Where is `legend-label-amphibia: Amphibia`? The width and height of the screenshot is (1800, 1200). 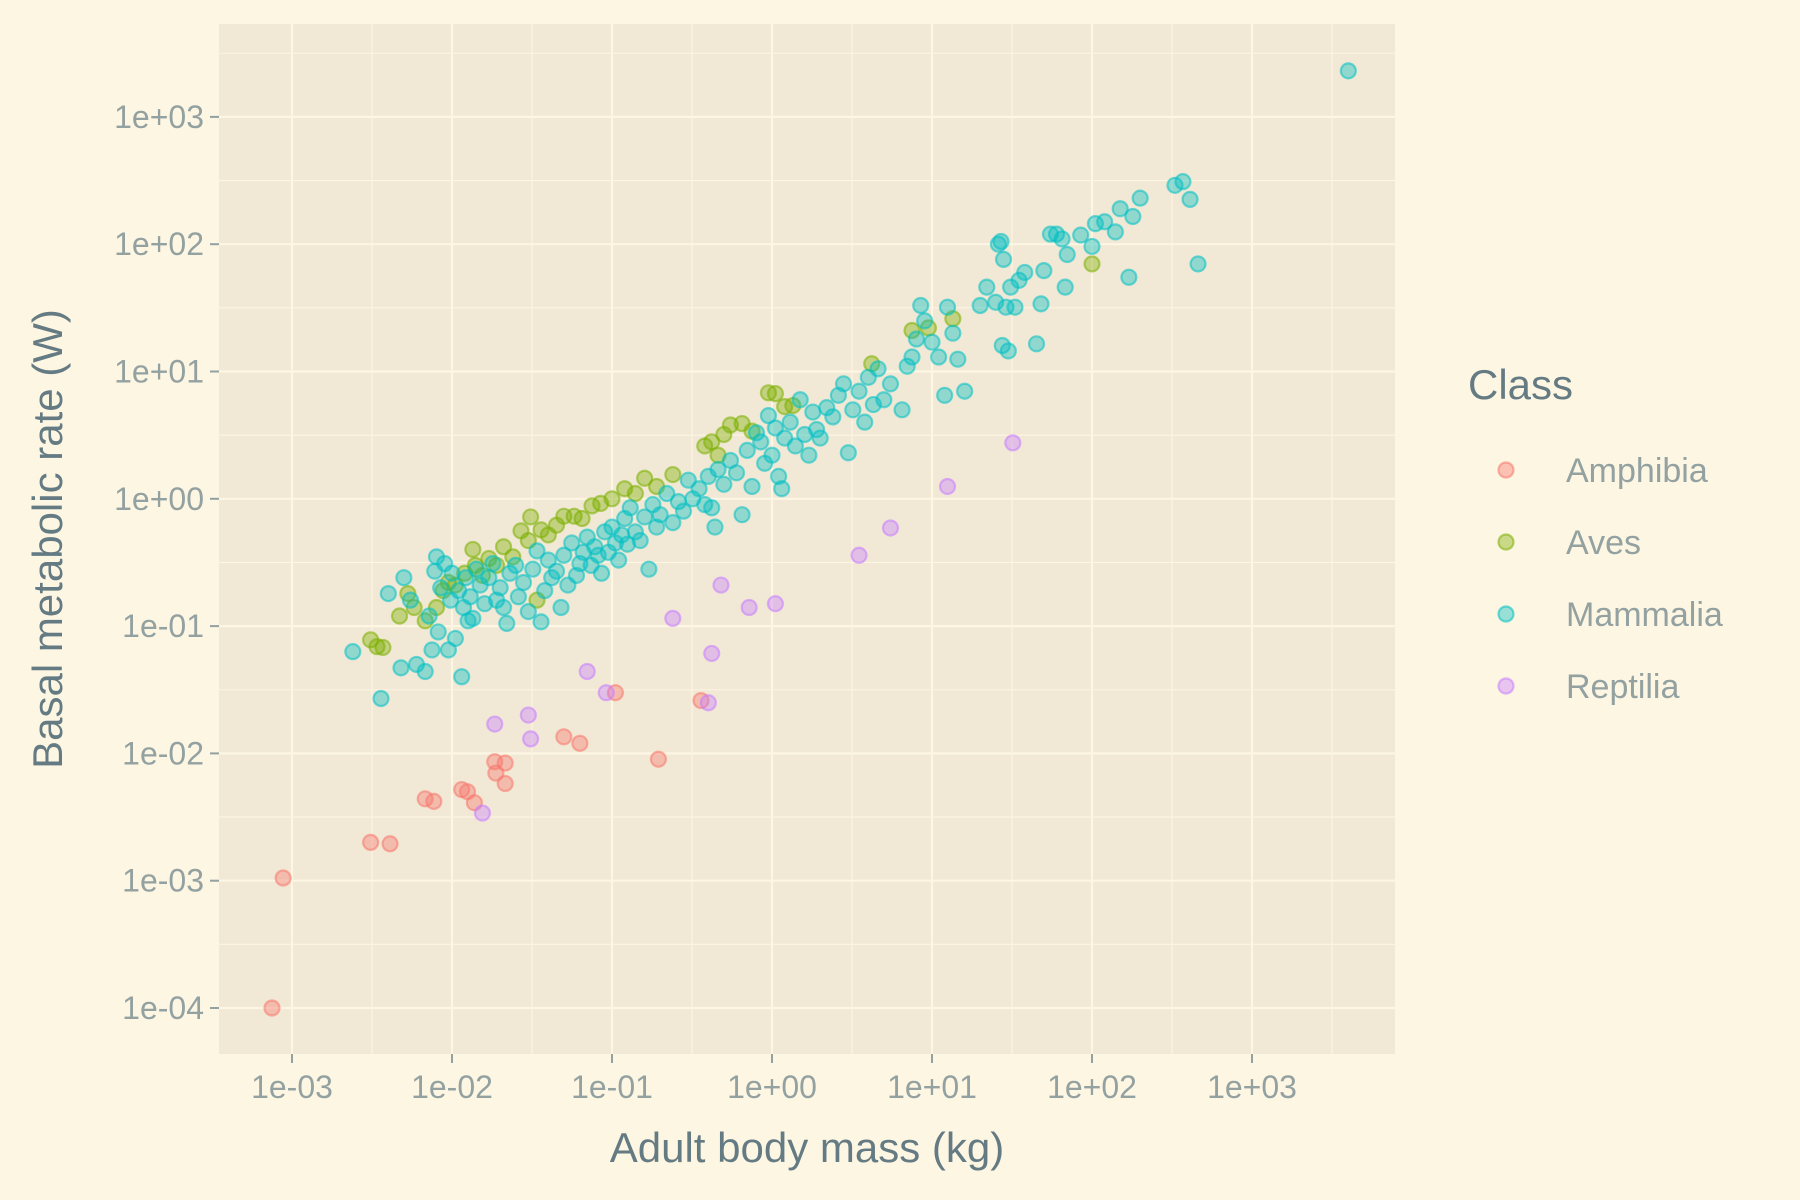
legend-label-amphibia: Amphibia is located at coordinates (1637, 471).